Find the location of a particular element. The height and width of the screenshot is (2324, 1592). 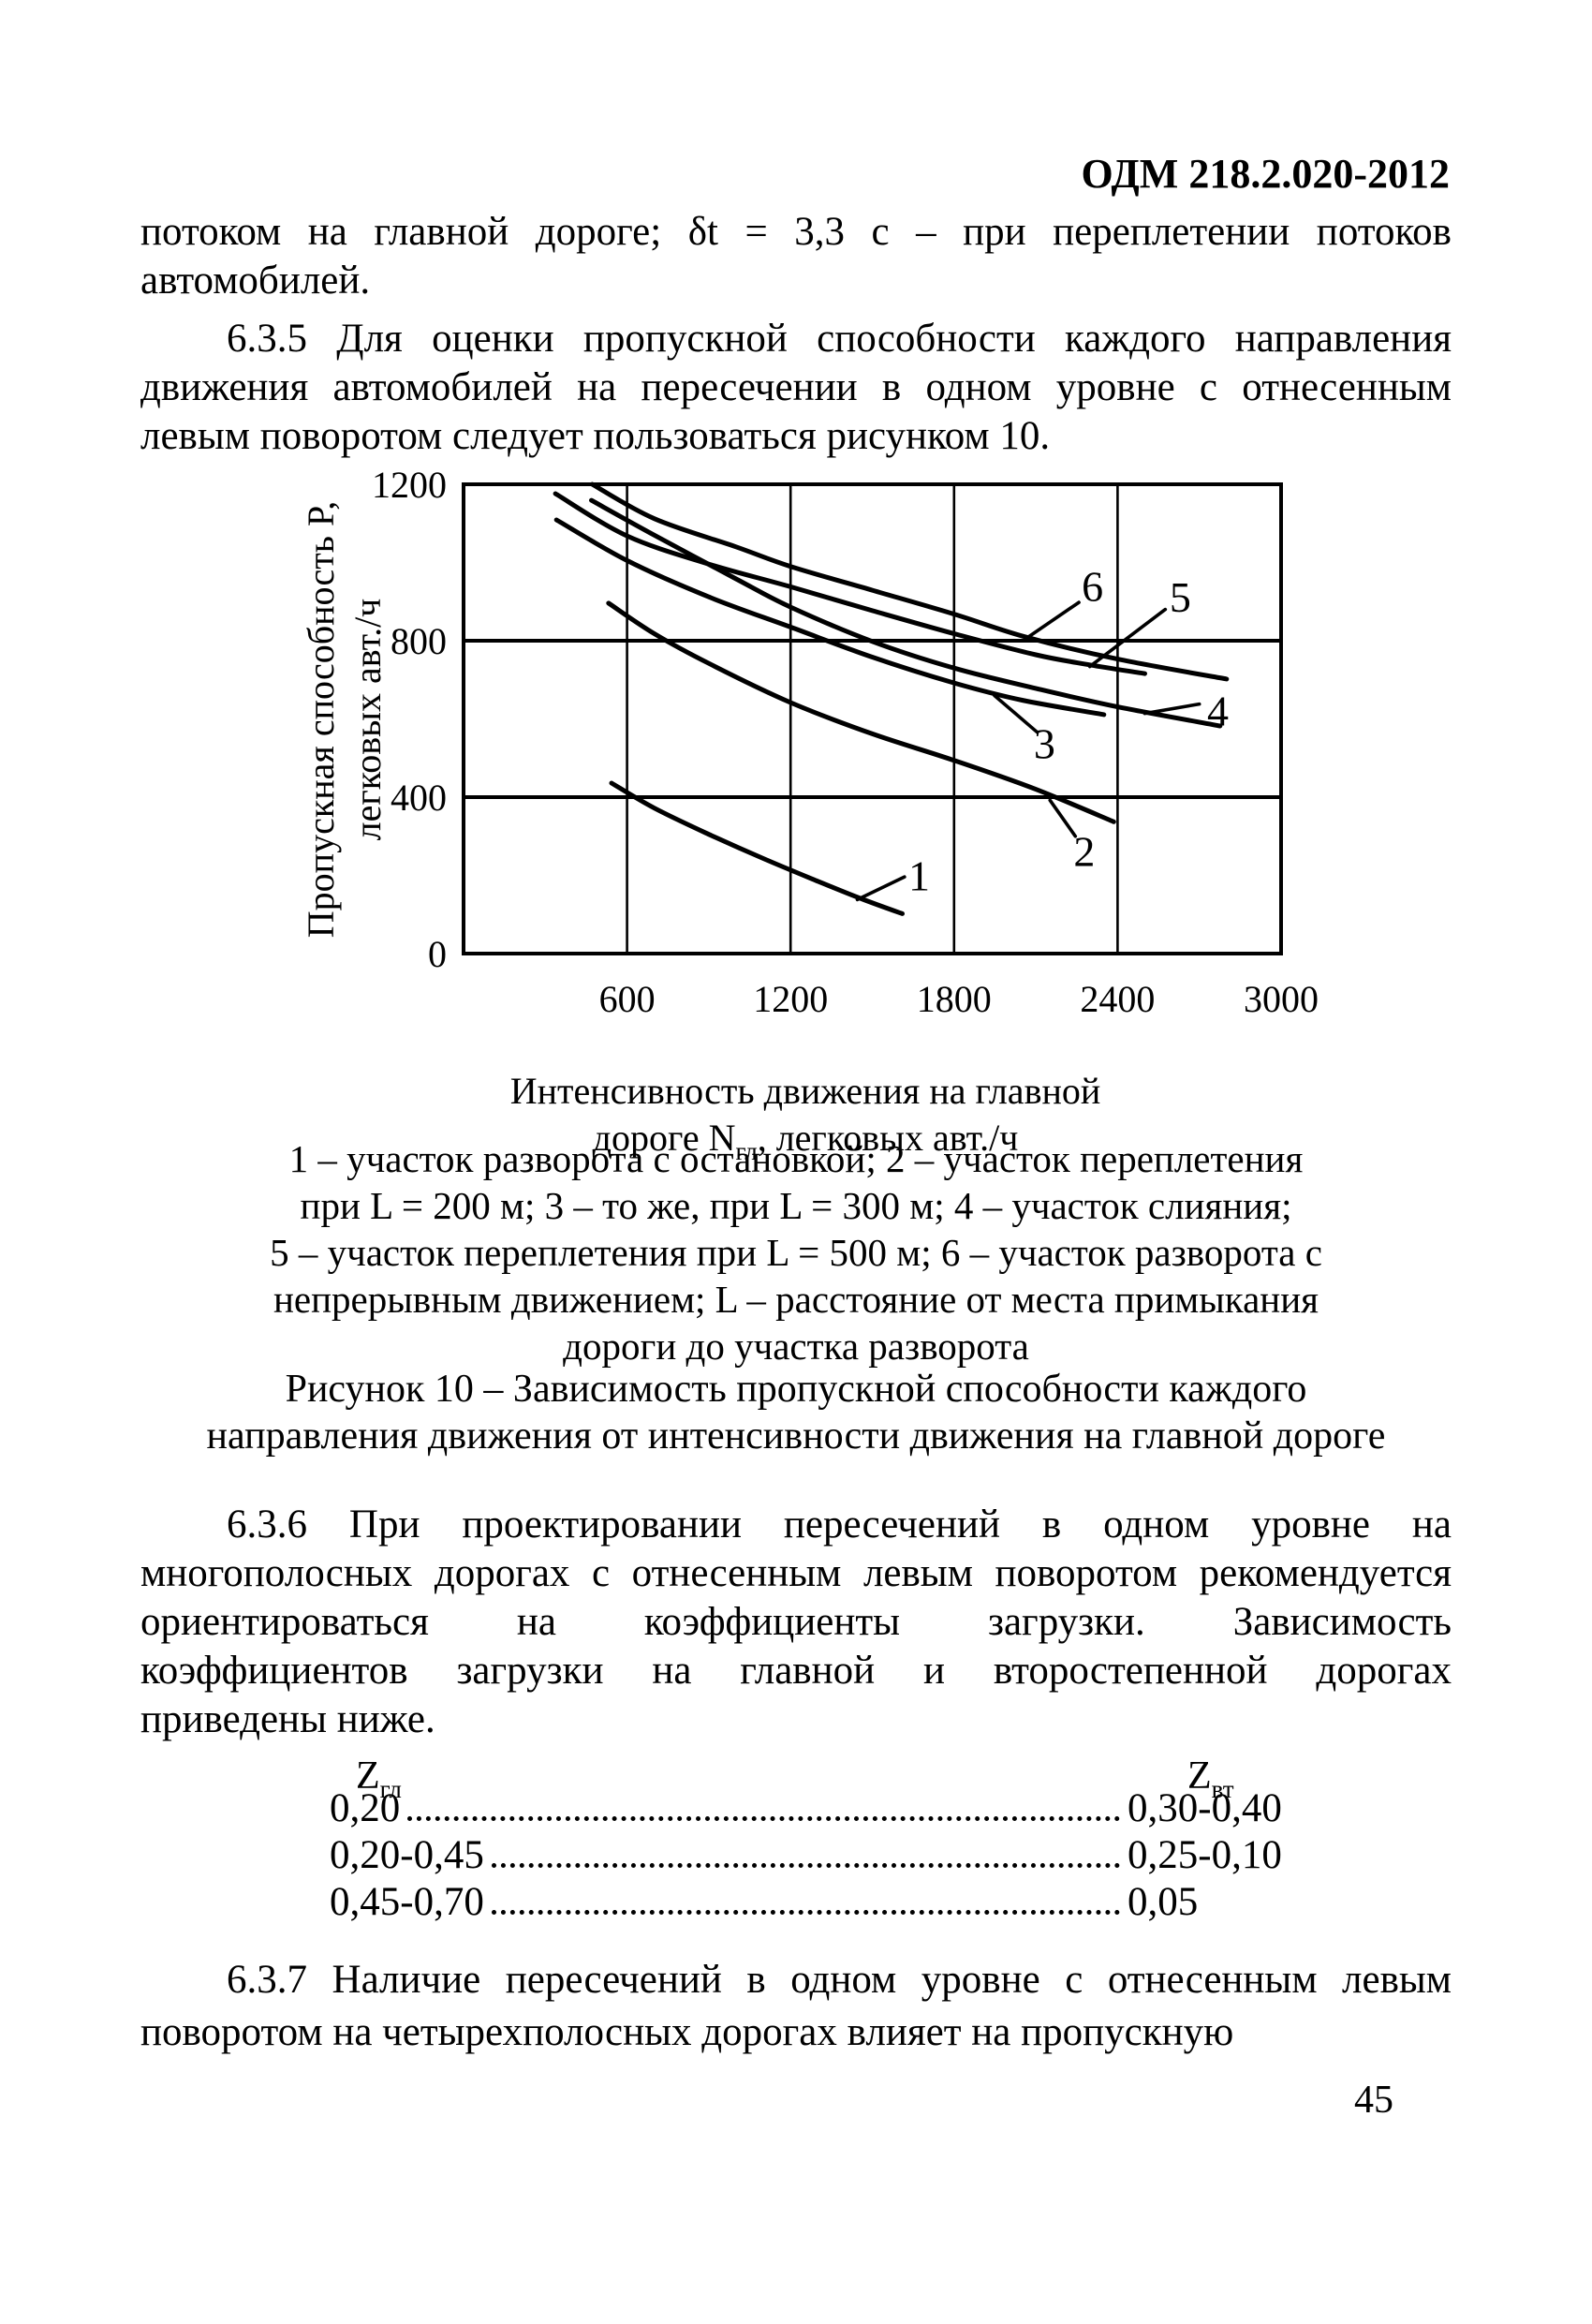

table-row: 0,20 0,30-0,40 is located at coordinates (822, 1809).